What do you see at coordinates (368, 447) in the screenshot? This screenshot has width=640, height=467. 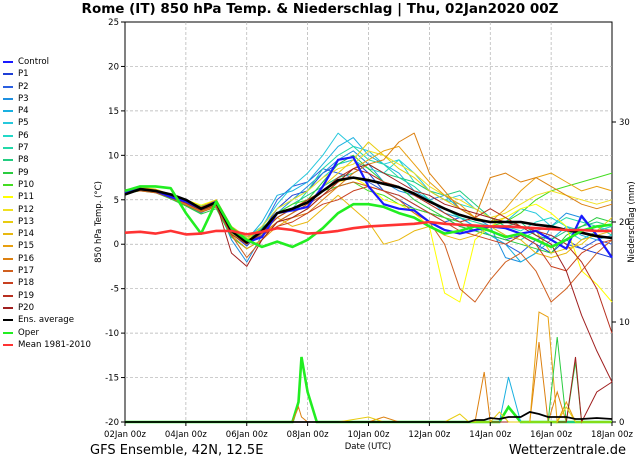 I see `x-axis-label: Date (UTC)` at bounding box center [368, 447].